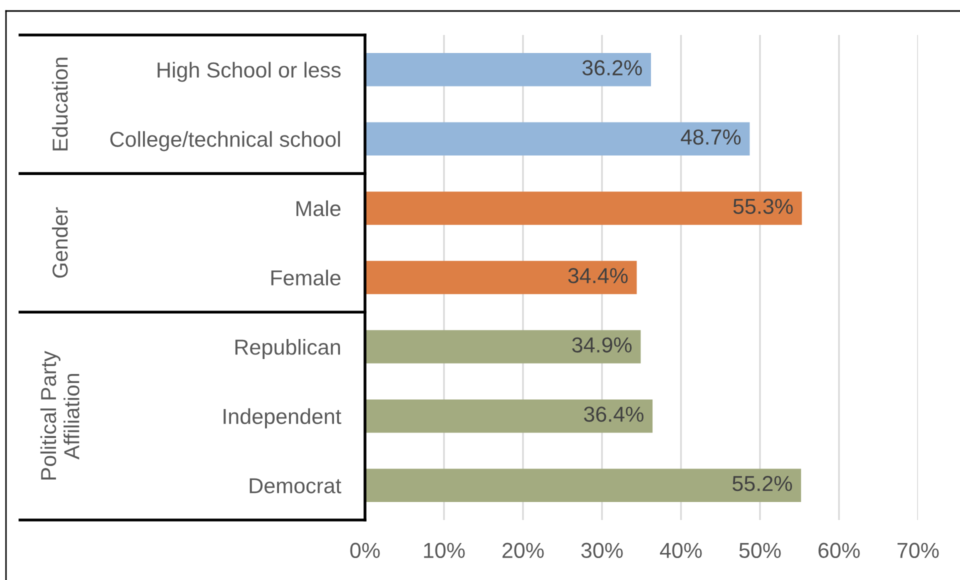 The width and height of the screenshot is (960, 580). Describe the element at coordinates (523, 550) in the screenshot. I see `x-tick-label: 20%` at that location.